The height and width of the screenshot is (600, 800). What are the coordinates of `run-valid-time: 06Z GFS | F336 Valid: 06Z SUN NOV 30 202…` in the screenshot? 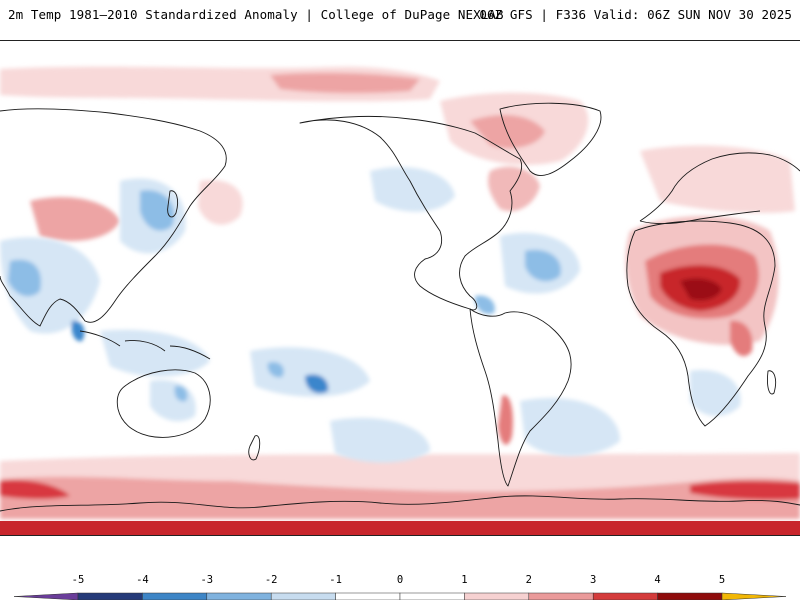 It's located at (635, 14).